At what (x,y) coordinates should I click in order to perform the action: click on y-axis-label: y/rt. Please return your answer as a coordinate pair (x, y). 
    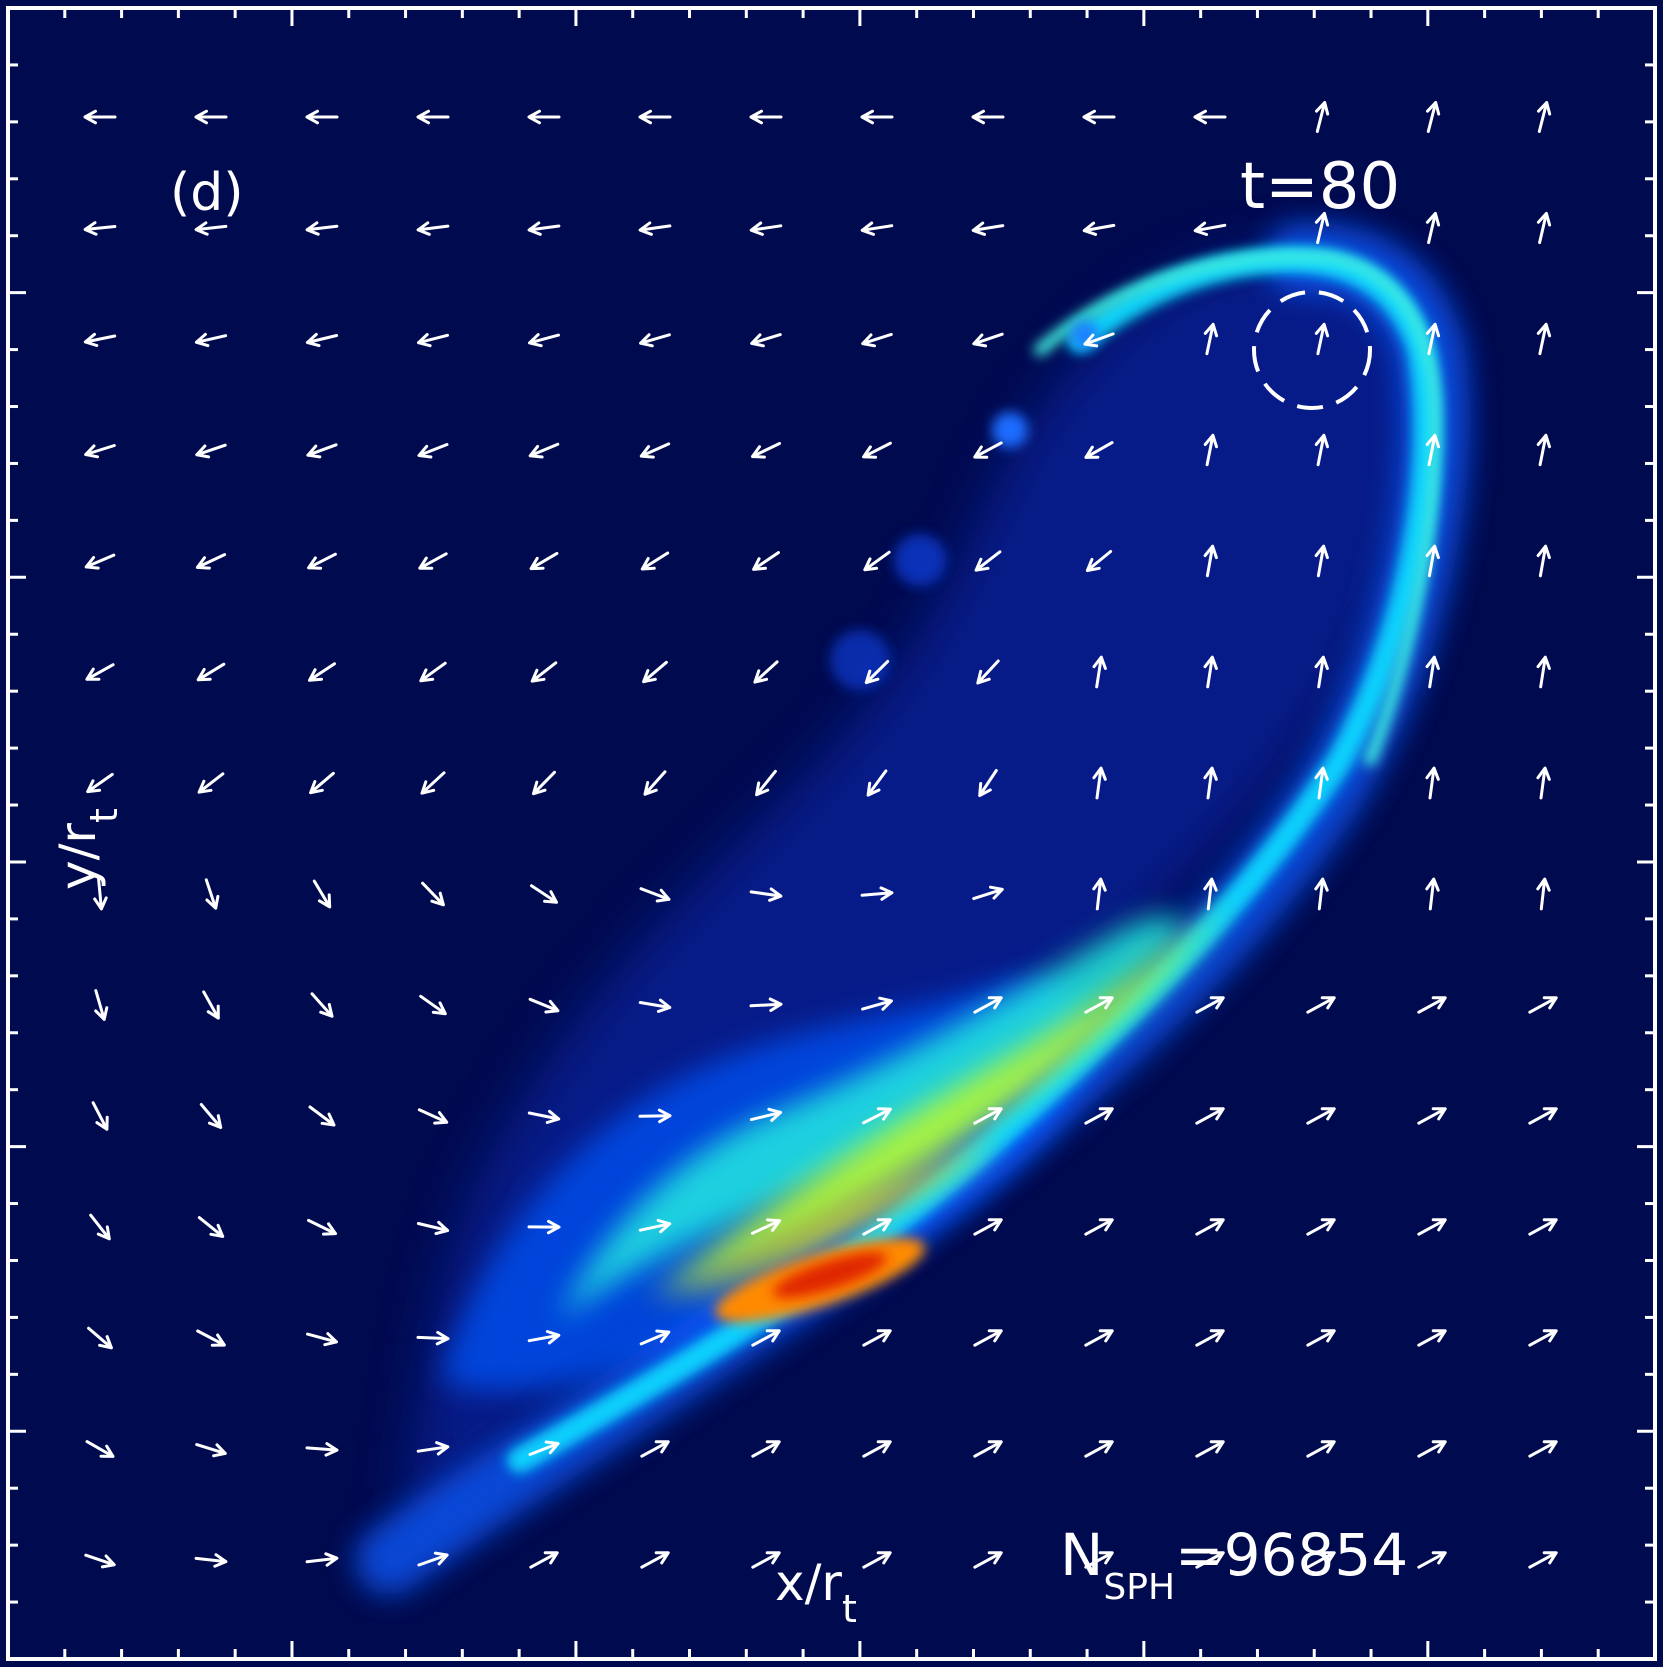
    Looking at the image, I should click on (87, 849).